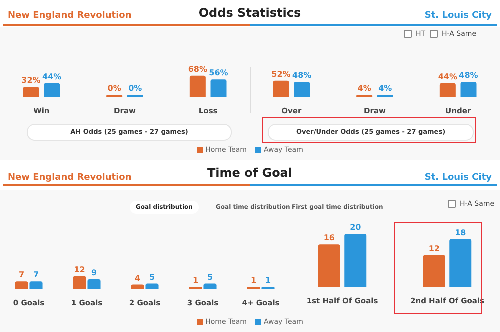  What do you see at coordinates (250, 173) in the screenshot?
I see `chart-title: Time of Goal` at bounding box center [250, 173].